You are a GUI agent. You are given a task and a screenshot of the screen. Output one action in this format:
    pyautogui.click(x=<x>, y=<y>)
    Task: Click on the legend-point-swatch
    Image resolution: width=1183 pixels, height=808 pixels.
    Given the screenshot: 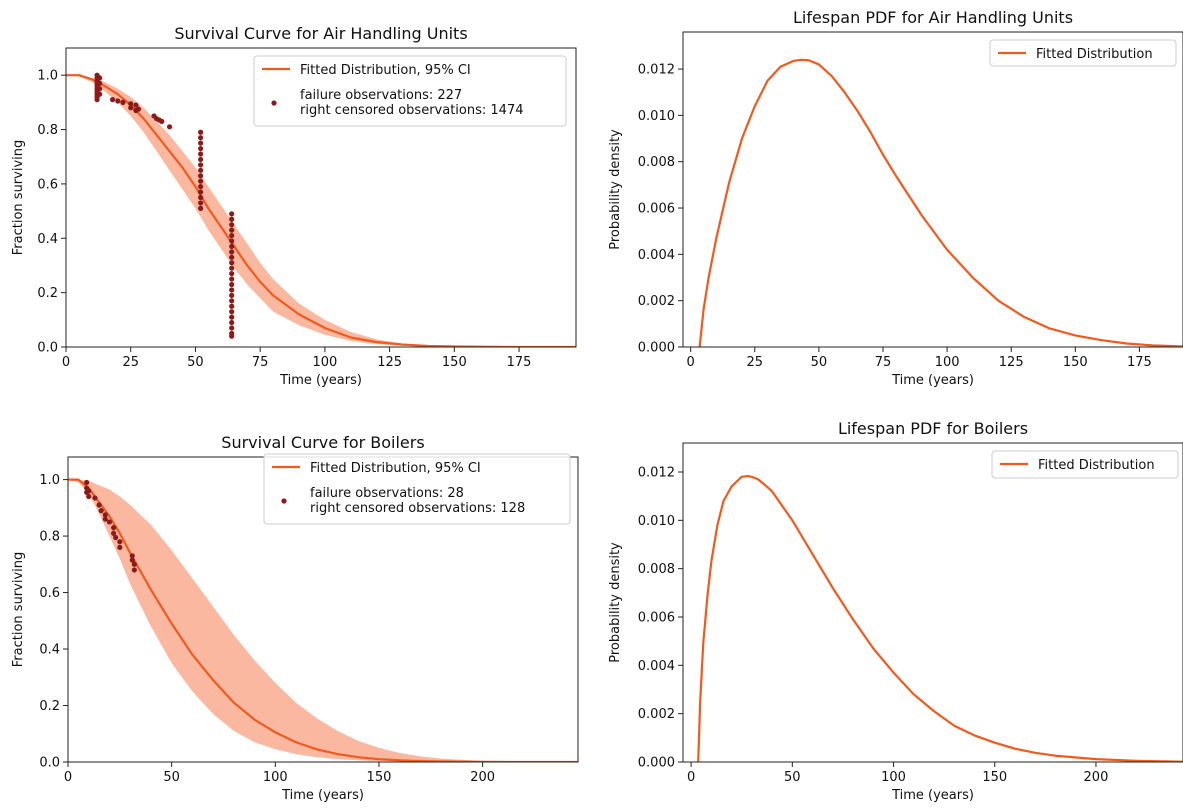 What is the action you would take?
    pyautogui.click(x=284, y=501)
    